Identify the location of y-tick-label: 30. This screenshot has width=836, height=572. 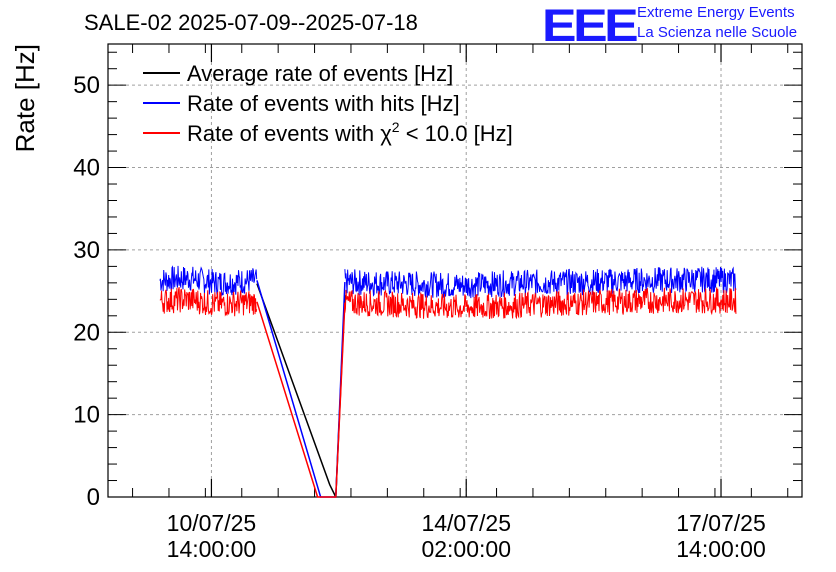
(86, 250).